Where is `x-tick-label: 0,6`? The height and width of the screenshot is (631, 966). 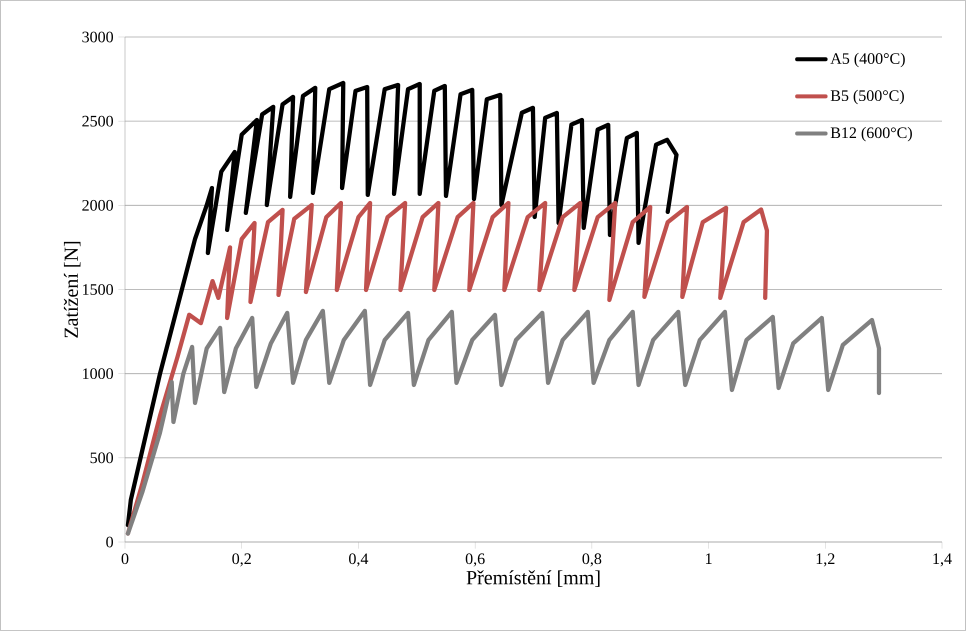
x-tick-label: 0,6 is located at coordinates (475, 559).